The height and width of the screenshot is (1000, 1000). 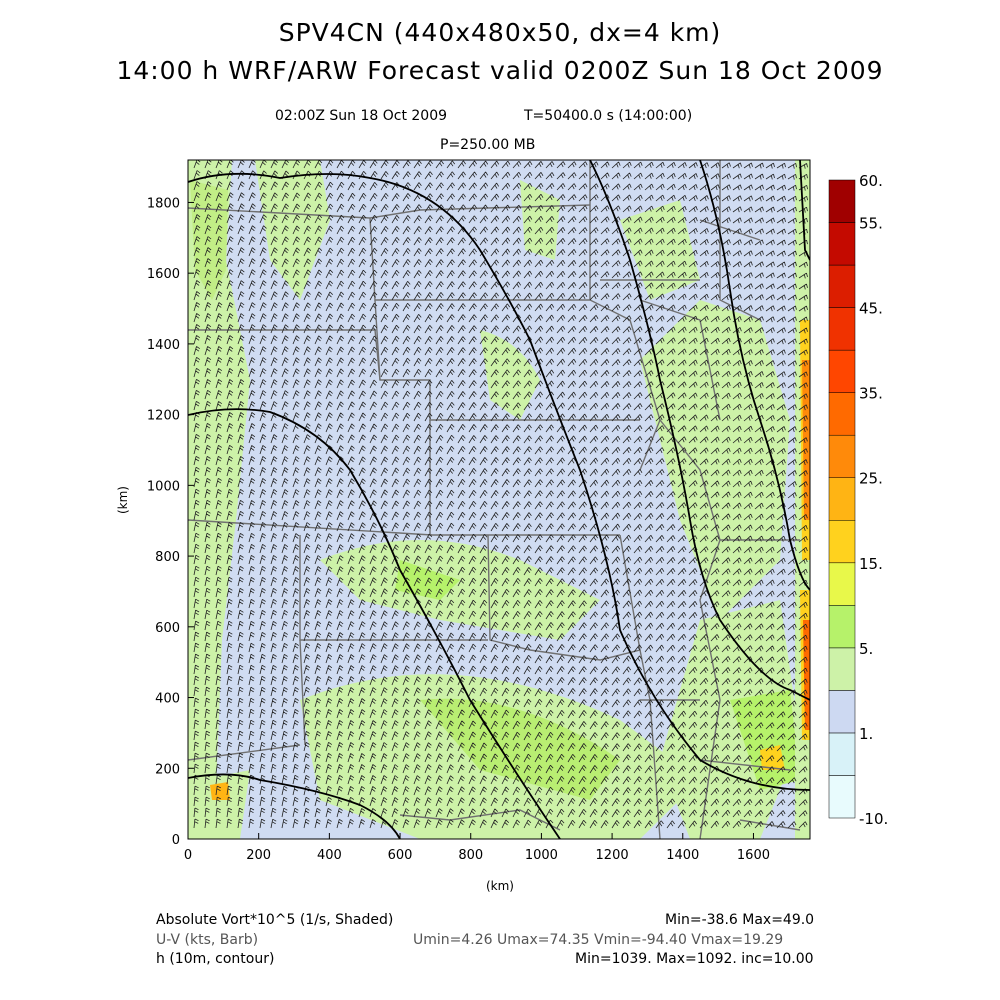 What do you see at coordinates (871, 224) in the screenshot?
I see `colorbar-label: 55.` at bounding box center [871, 224].